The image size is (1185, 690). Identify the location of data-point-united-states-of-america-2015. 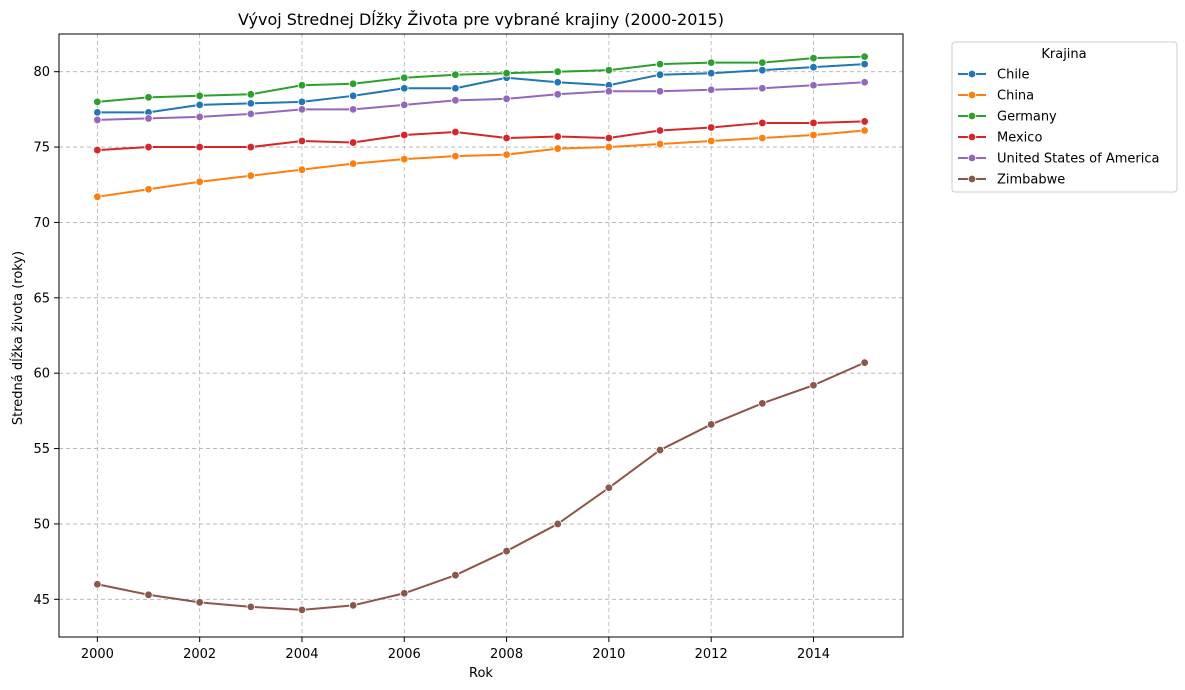
(864, 82).